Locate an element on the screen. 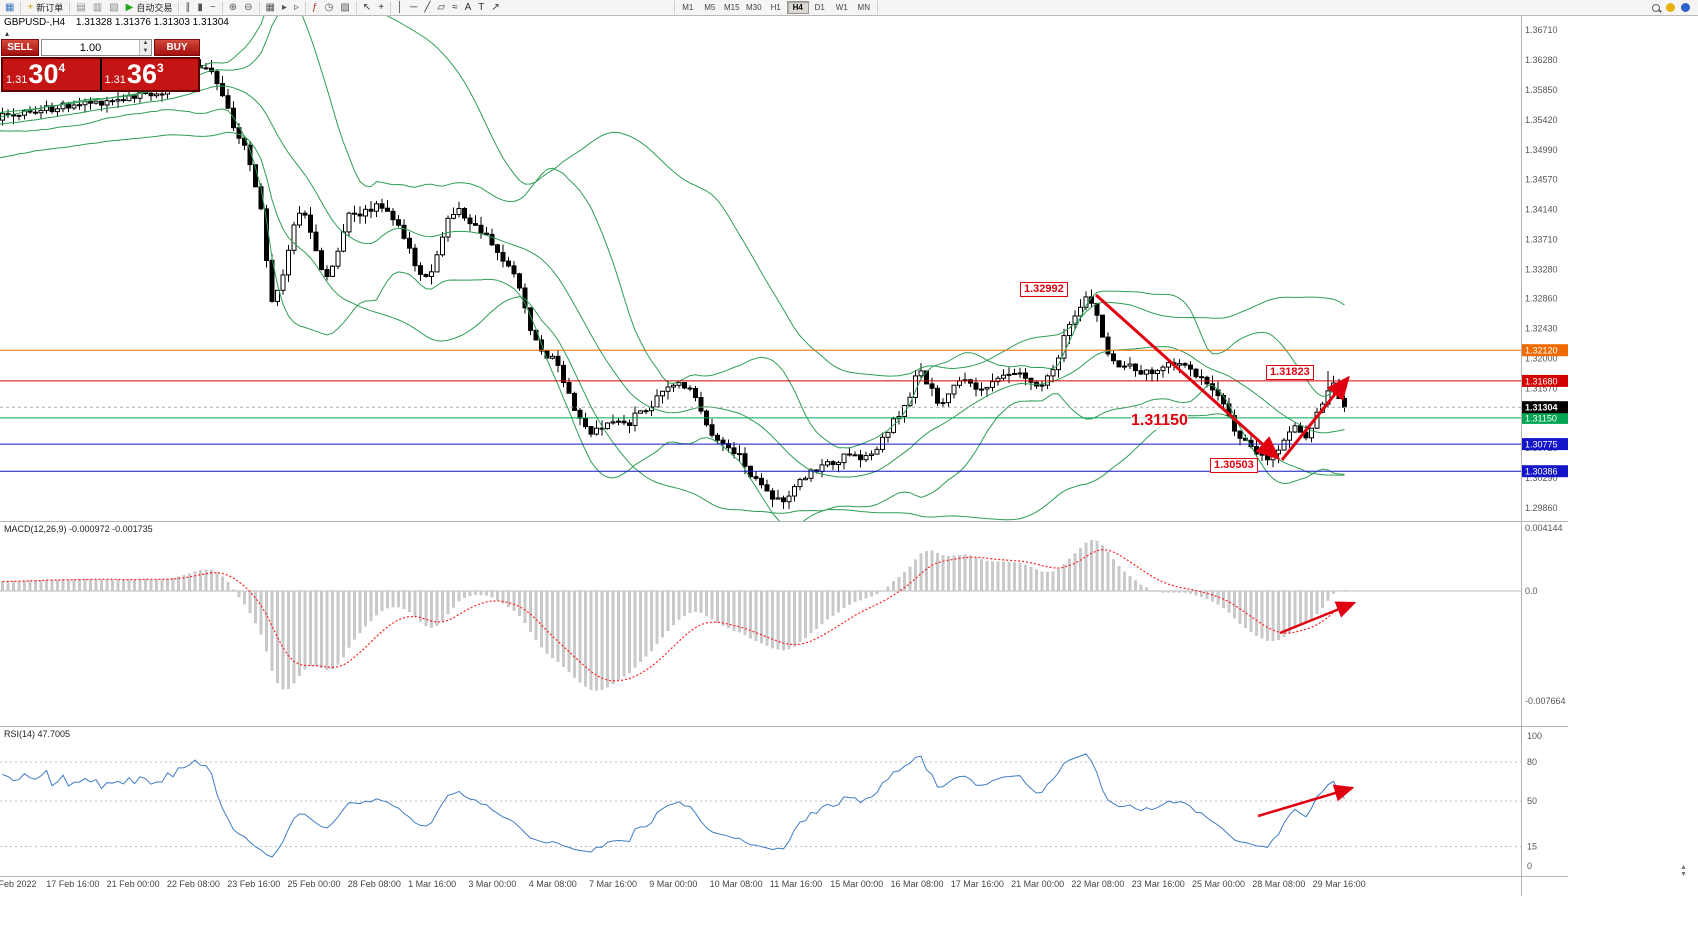 This screenshot has width=1698, height=935. indicators-button: ƒ is located at coordinates (315, 8).